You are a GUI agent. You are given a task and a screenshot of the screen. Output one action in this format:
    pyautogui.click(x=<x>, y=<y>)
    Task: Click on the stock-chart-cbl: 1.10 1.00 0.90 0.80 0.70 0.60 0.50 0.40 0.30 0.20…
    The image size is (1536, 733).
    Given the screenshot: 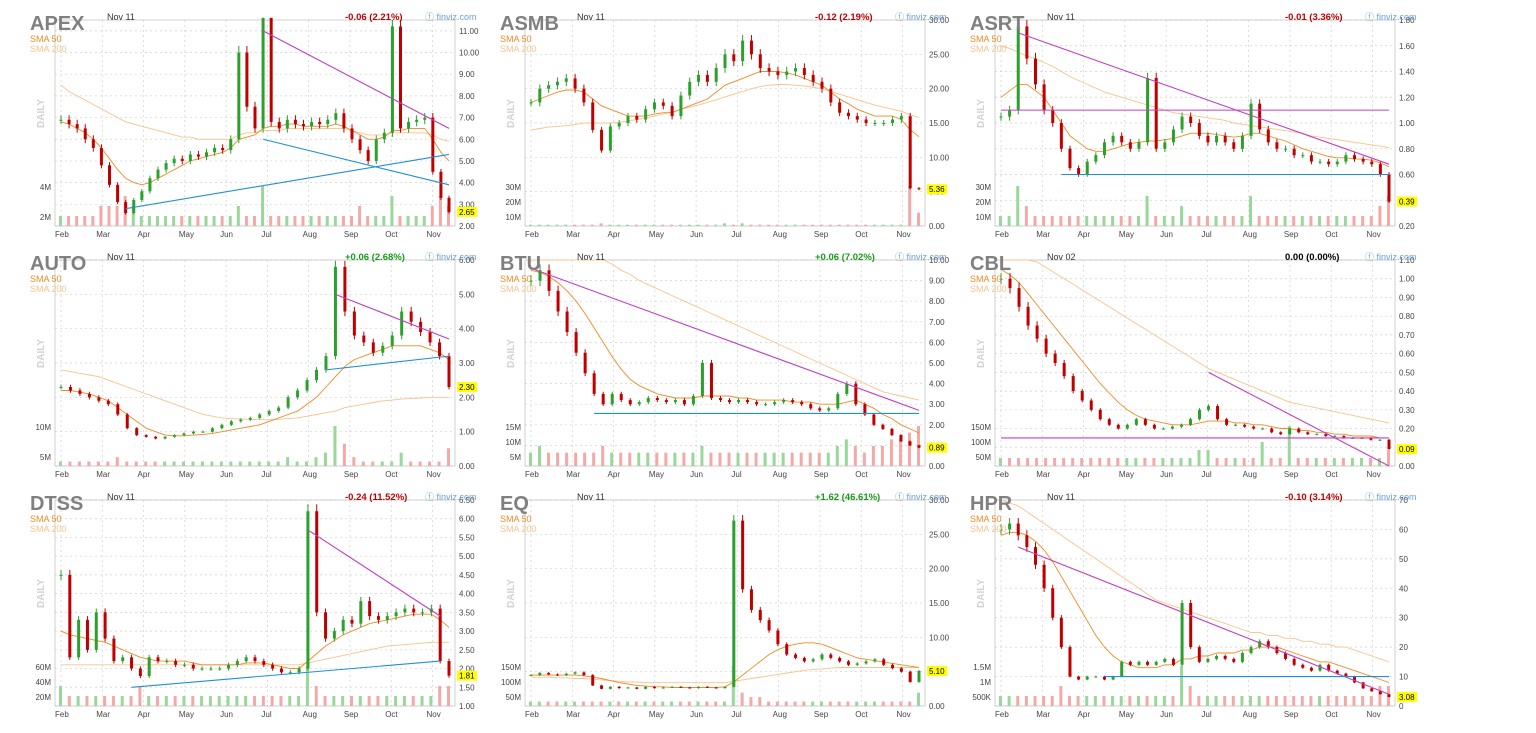 What is the action you would take?
    pyautogui.click(x=1178, y=364)
    